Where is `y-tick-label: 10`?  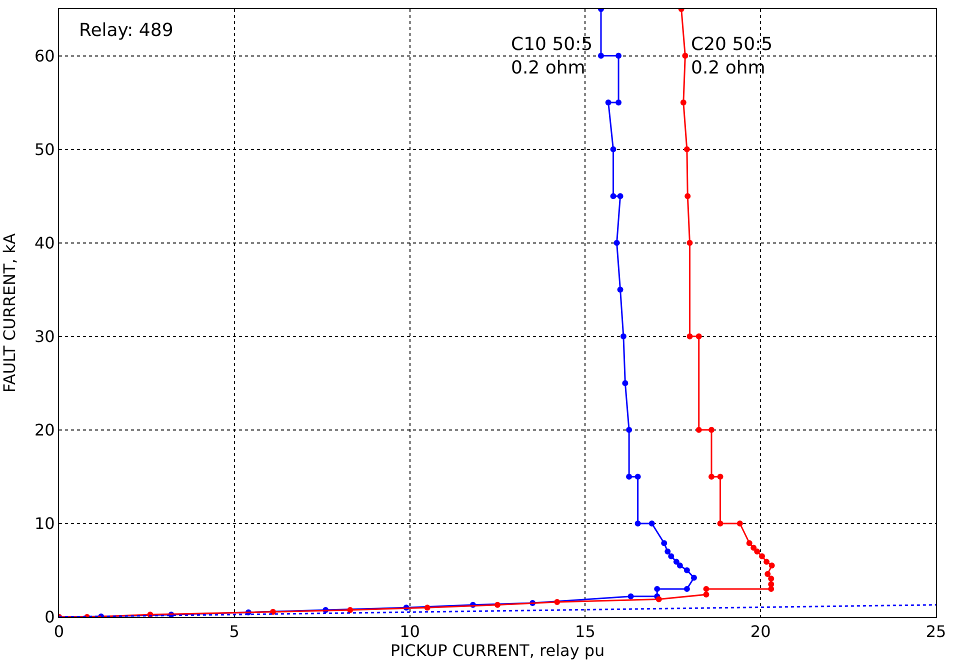
y-tick-label: 10 is located at coordinates (44, 524).